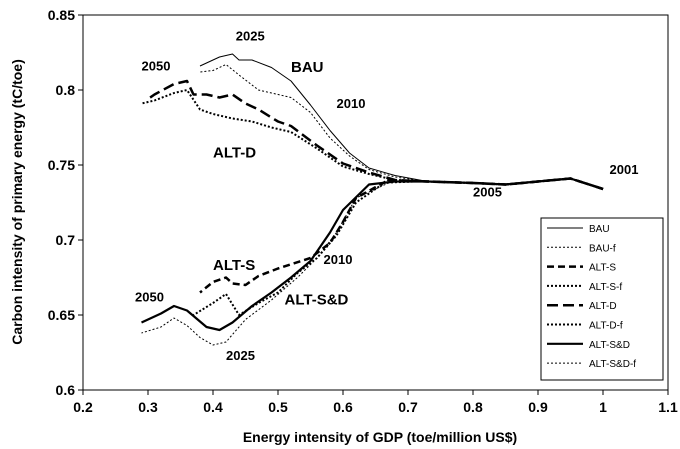 The image size is (680, 449). Describe the element at coordinates (148, 407) in the screenshot. I see `x-tick-label: 0.3` at that location.